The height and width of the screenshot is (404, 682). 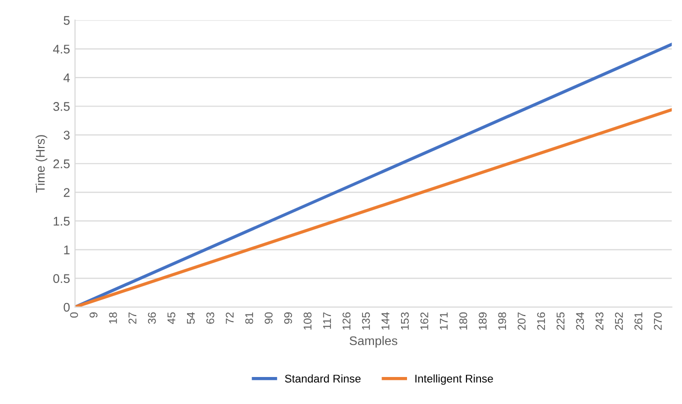 What do you see at coordinates (61, 106) in the screenshot?
I see `y-tick-label: 3.5` at bounding box center [61, 106].